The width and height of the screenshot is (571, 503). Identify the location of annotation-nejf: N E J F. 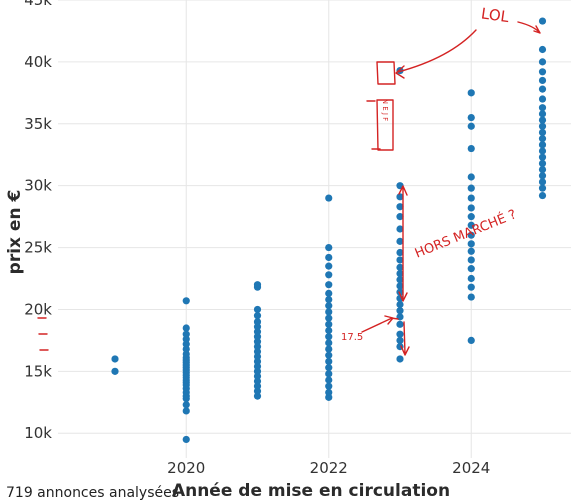
(385, 110).